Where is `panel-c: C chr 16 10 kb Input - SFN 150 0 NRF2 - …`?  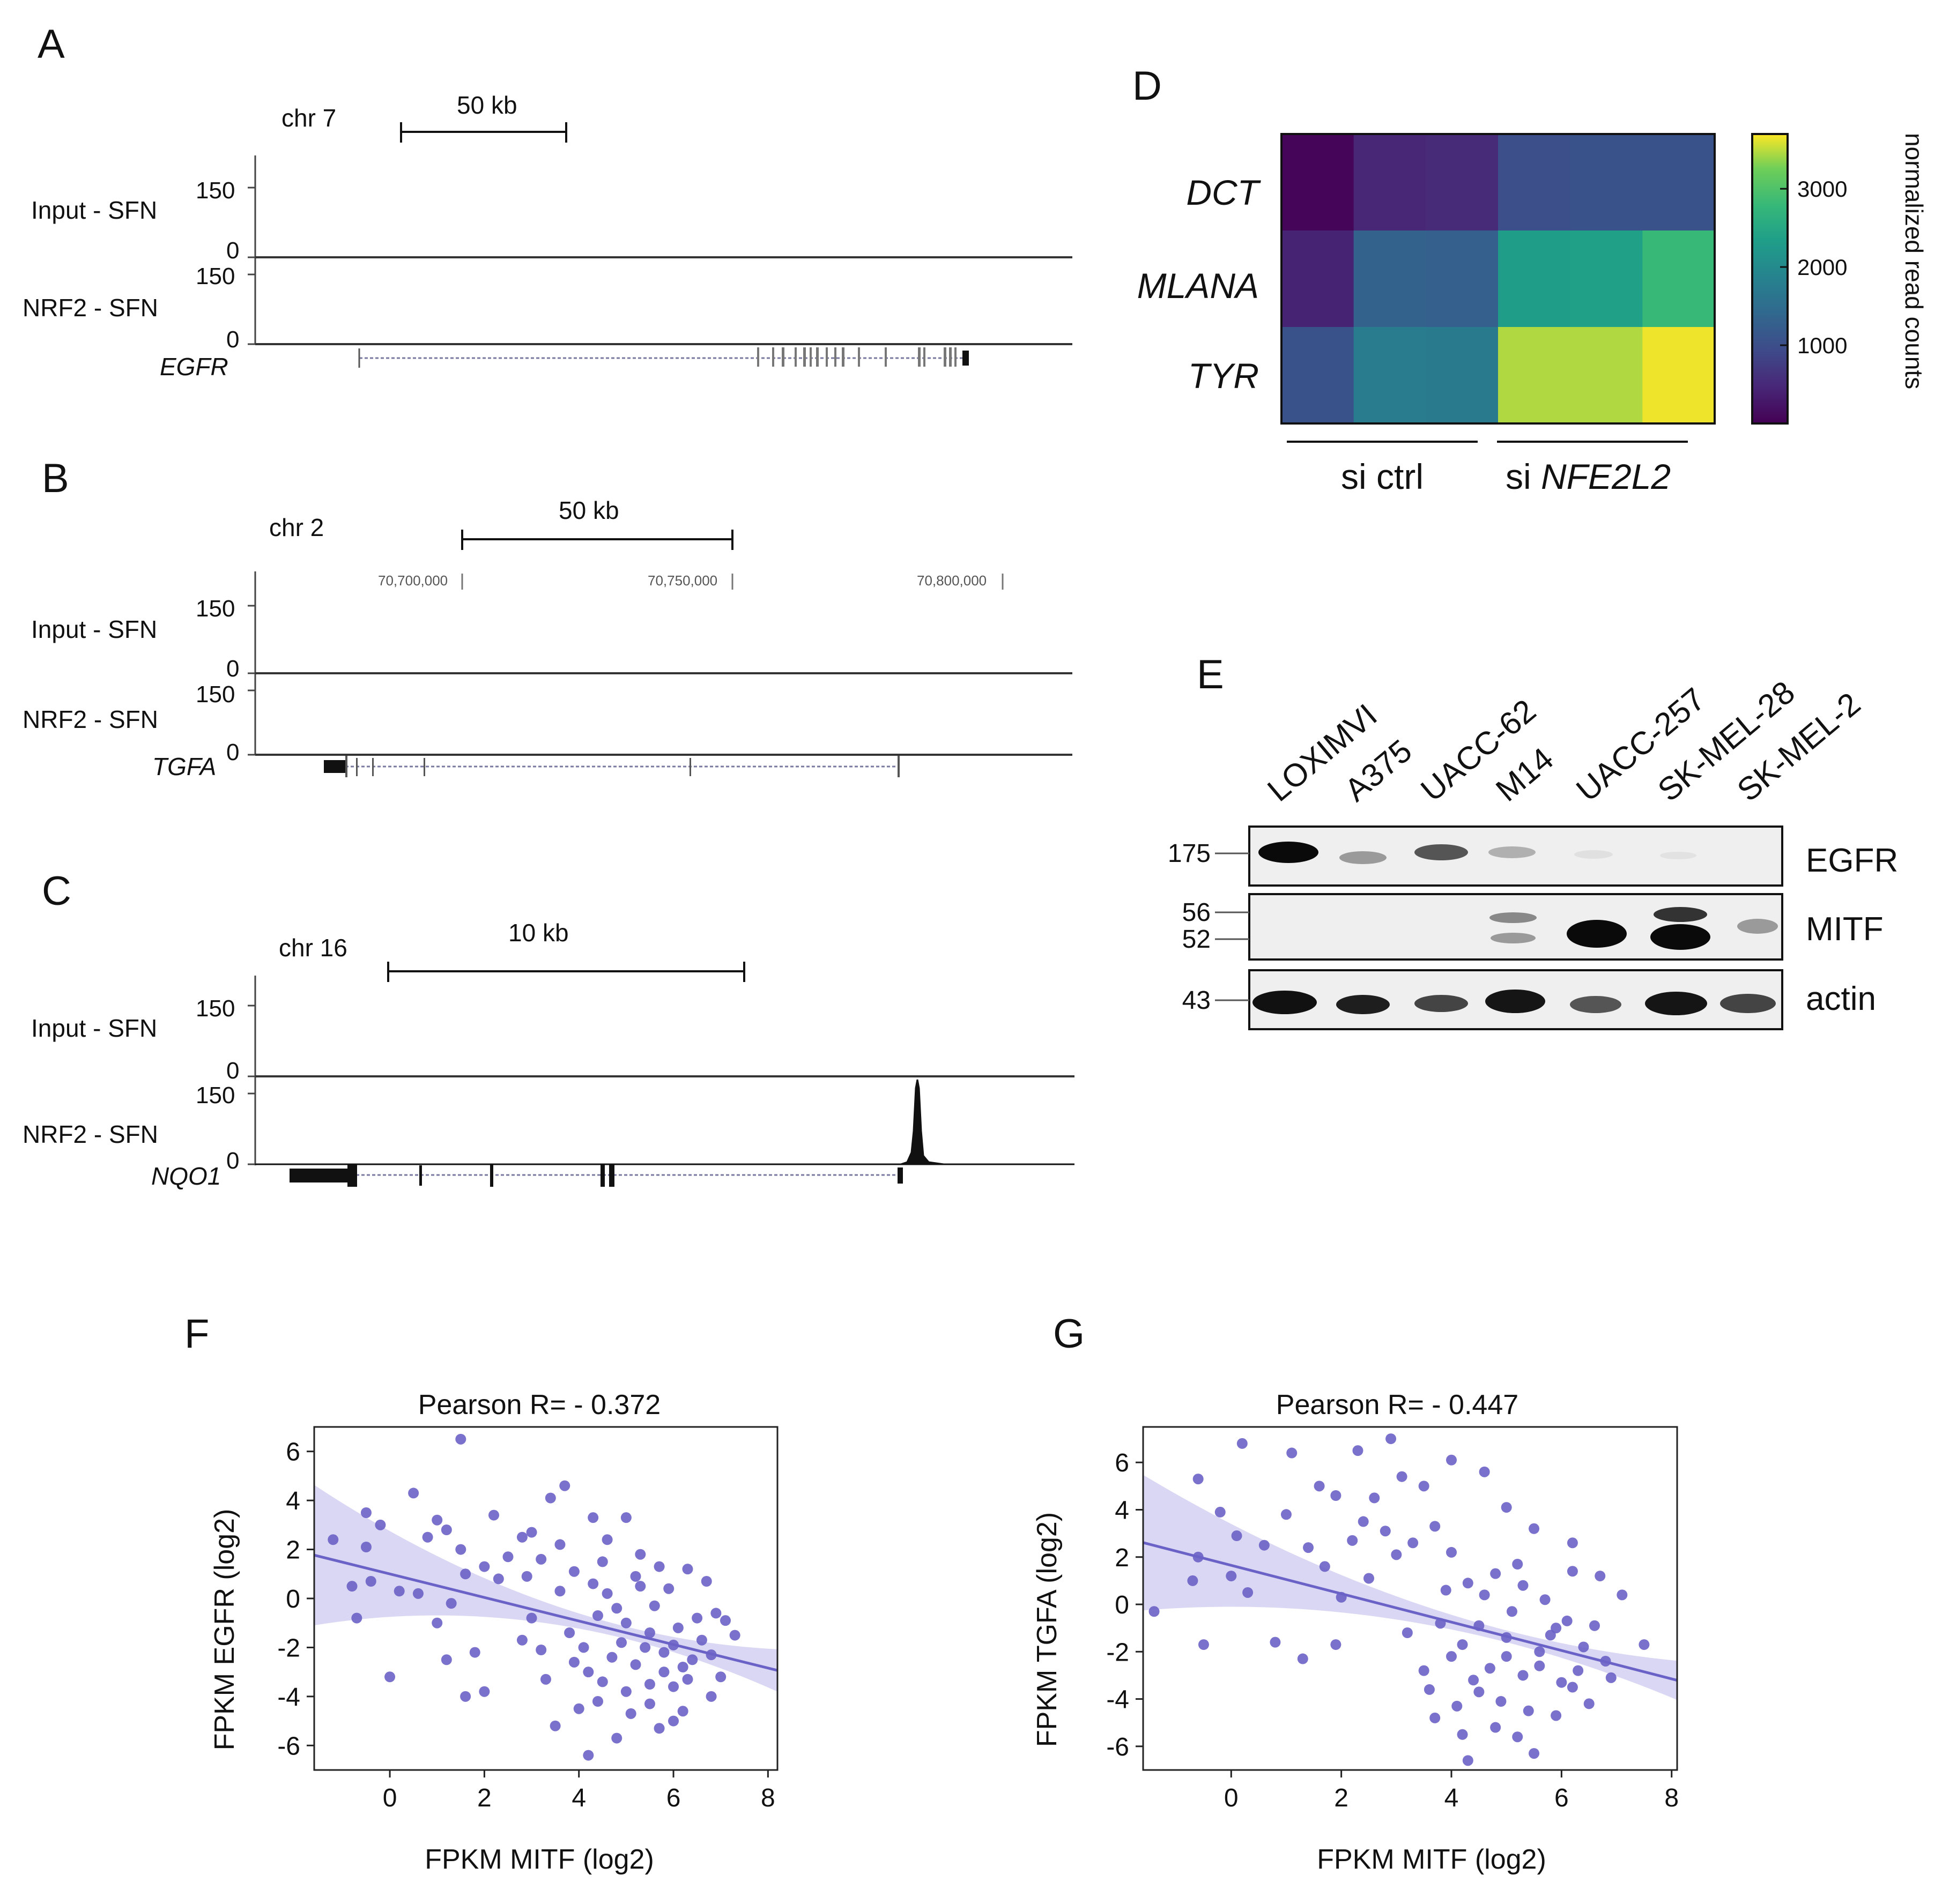
panel-c: C chr 16 10 kb Input - SFN 150 0 NRF2 - … is located at coordinates (548, 1029).